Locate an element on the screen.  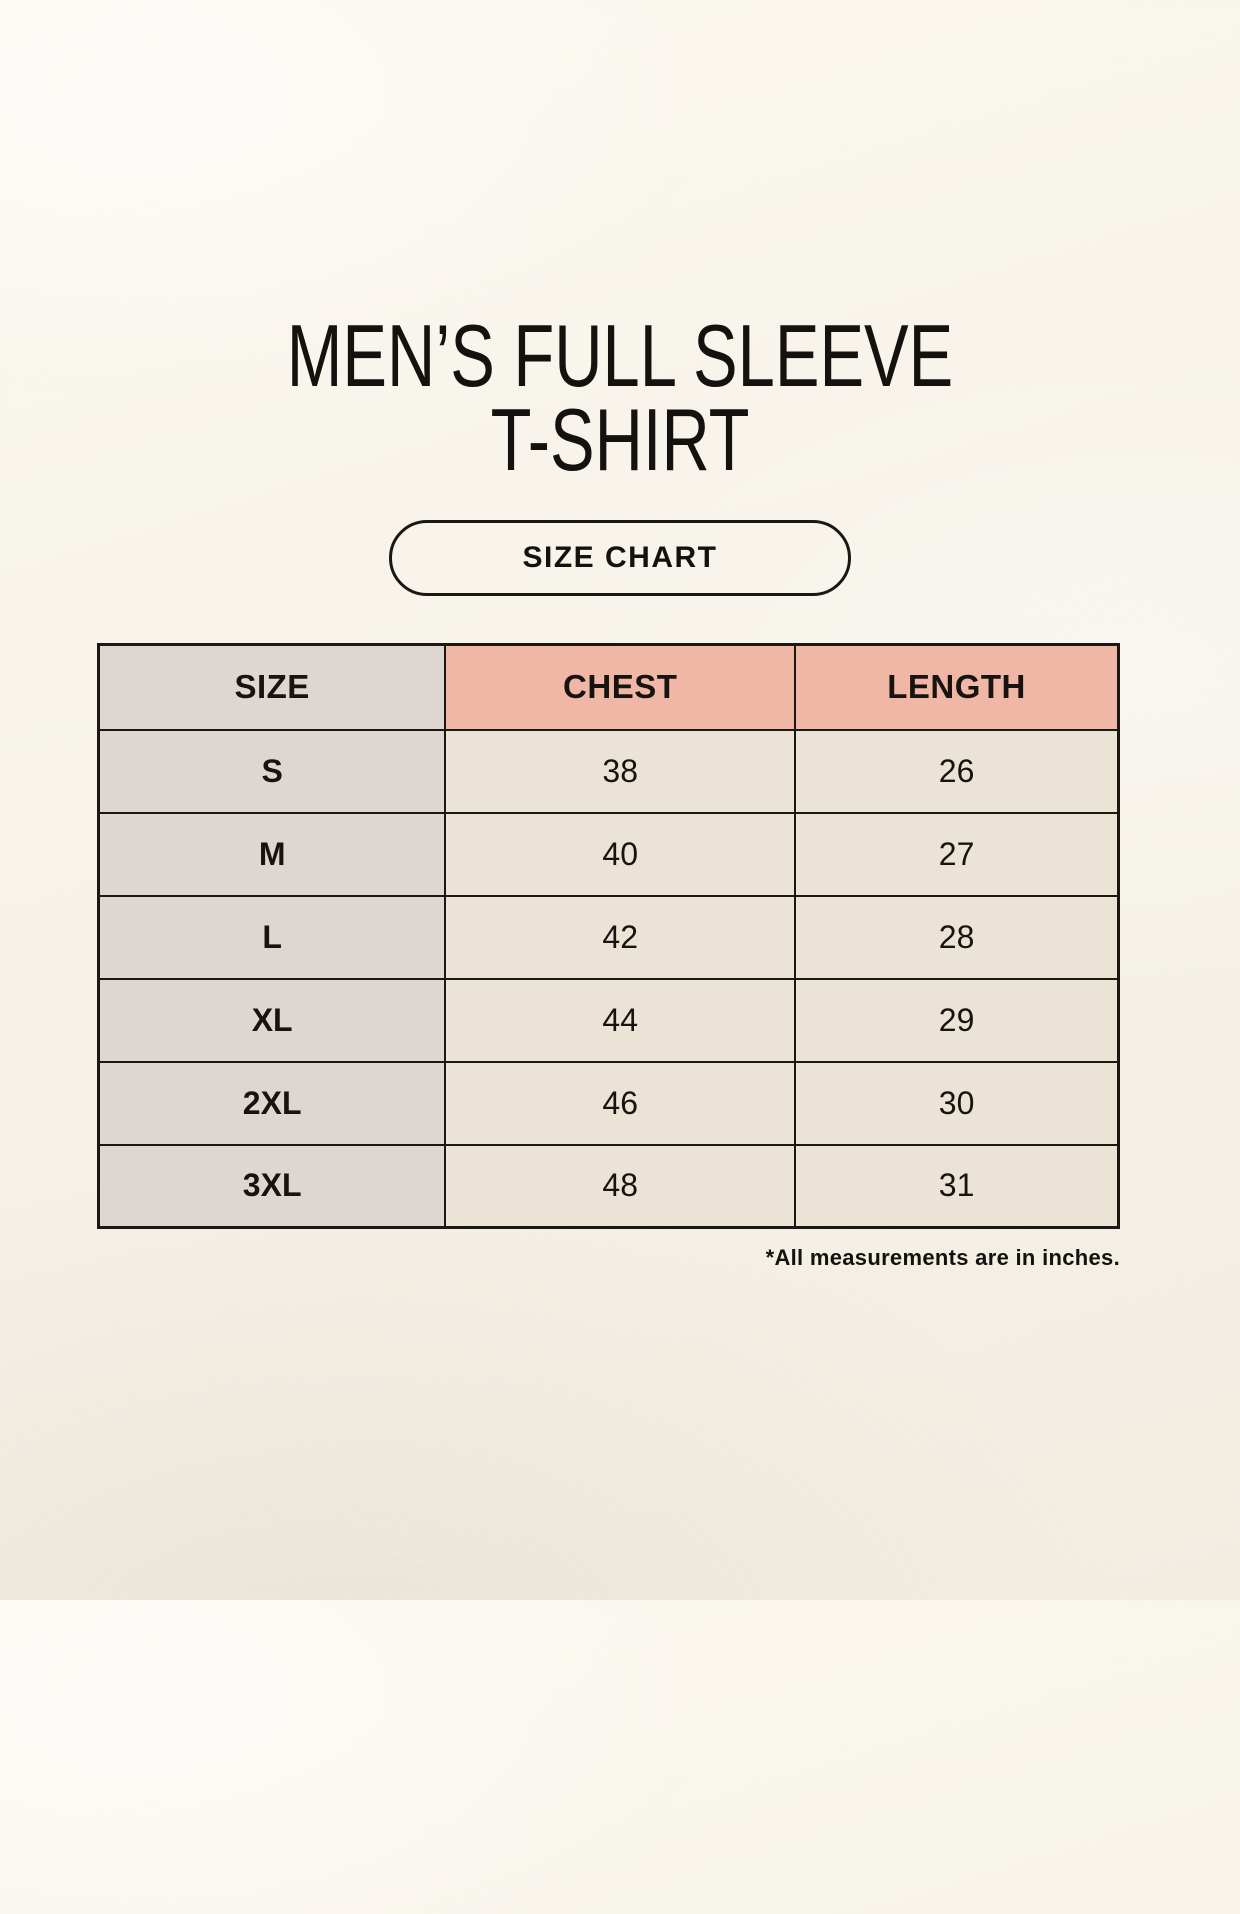
size-chart-button: SIZE CHART is located at coordinates (620, 558).